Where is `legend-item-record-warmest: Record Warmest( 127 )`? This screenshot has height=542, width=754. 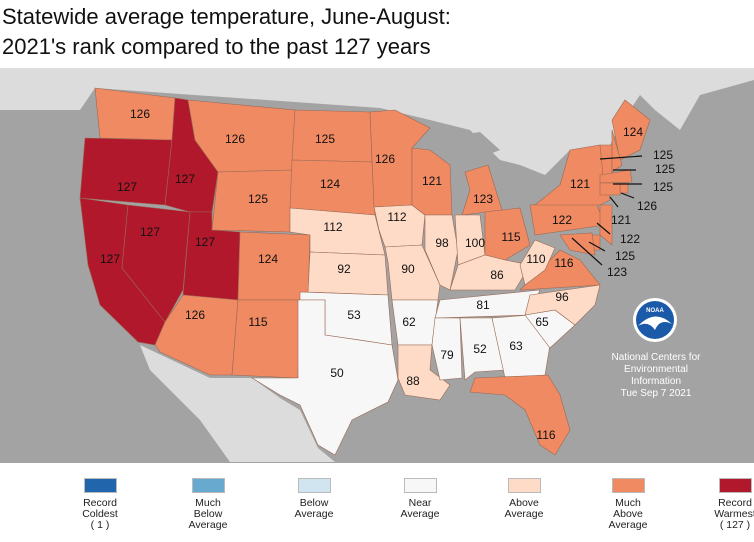 legend-item-record-warmest: Record Warmest( 127 ) is located at coordinates (727, 504).